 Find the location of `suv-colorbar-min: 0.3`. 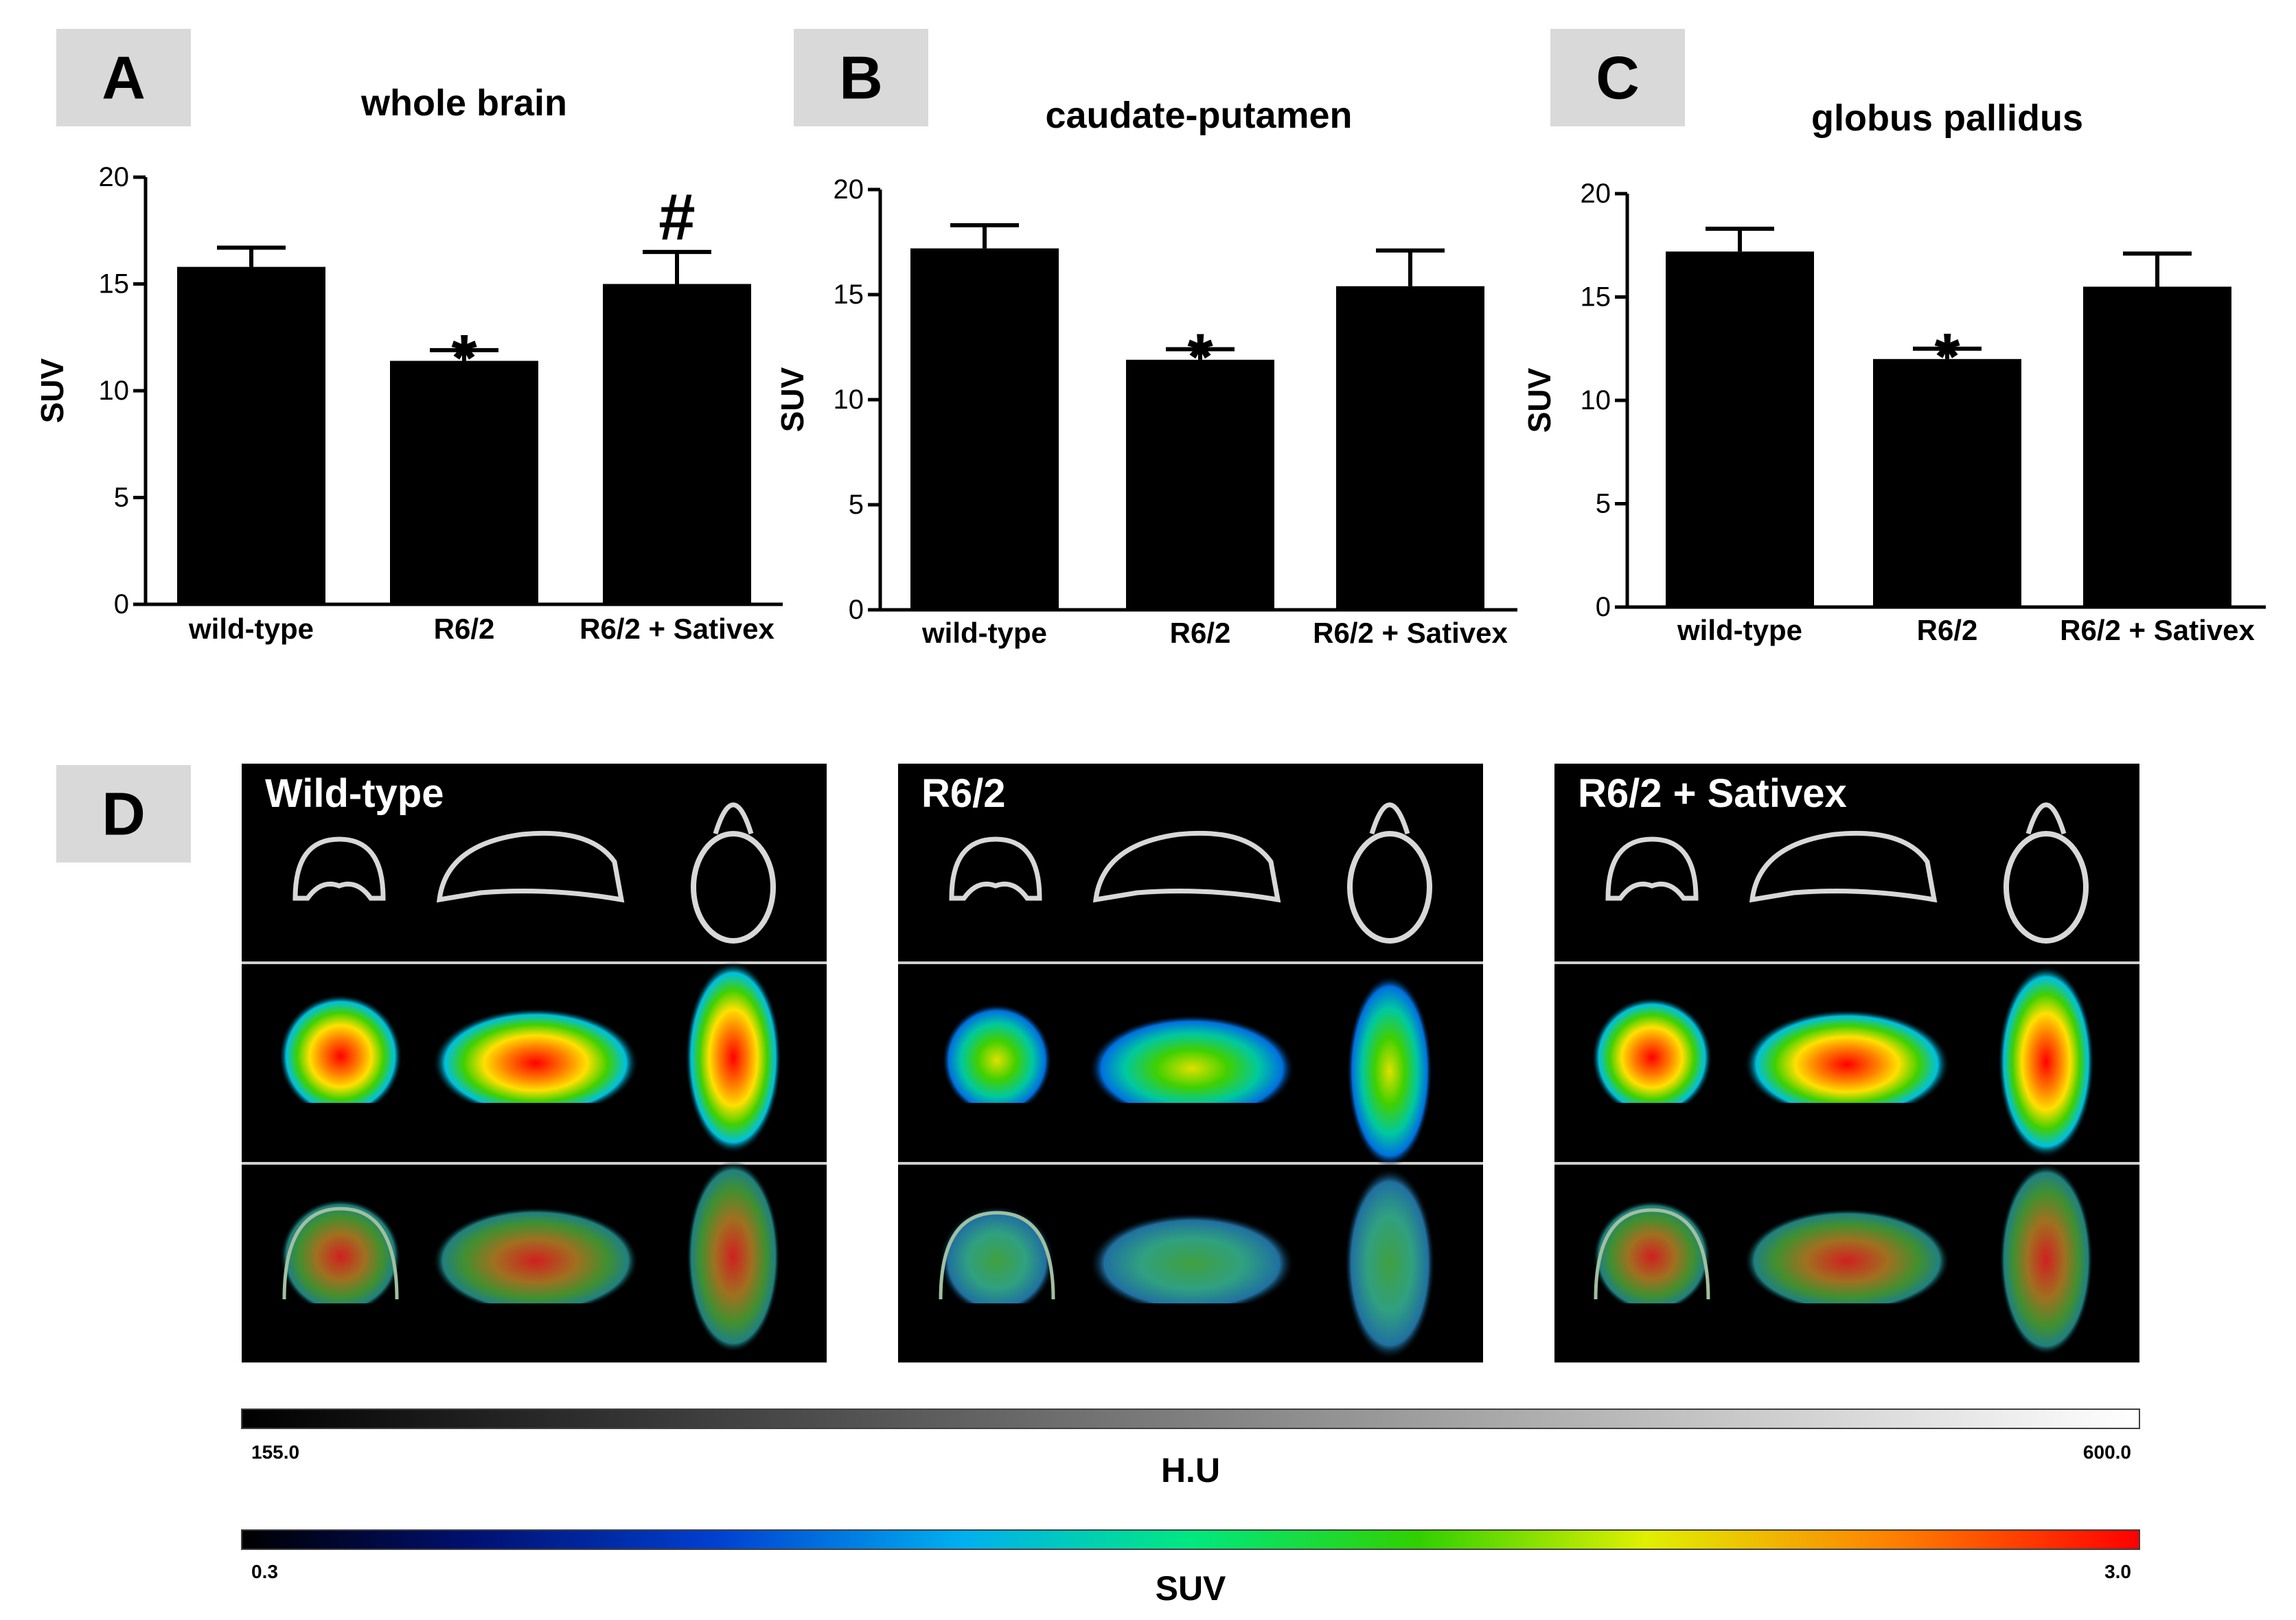

suv-colorbar-min: 0.3 is located at coordinates (264, 1571).